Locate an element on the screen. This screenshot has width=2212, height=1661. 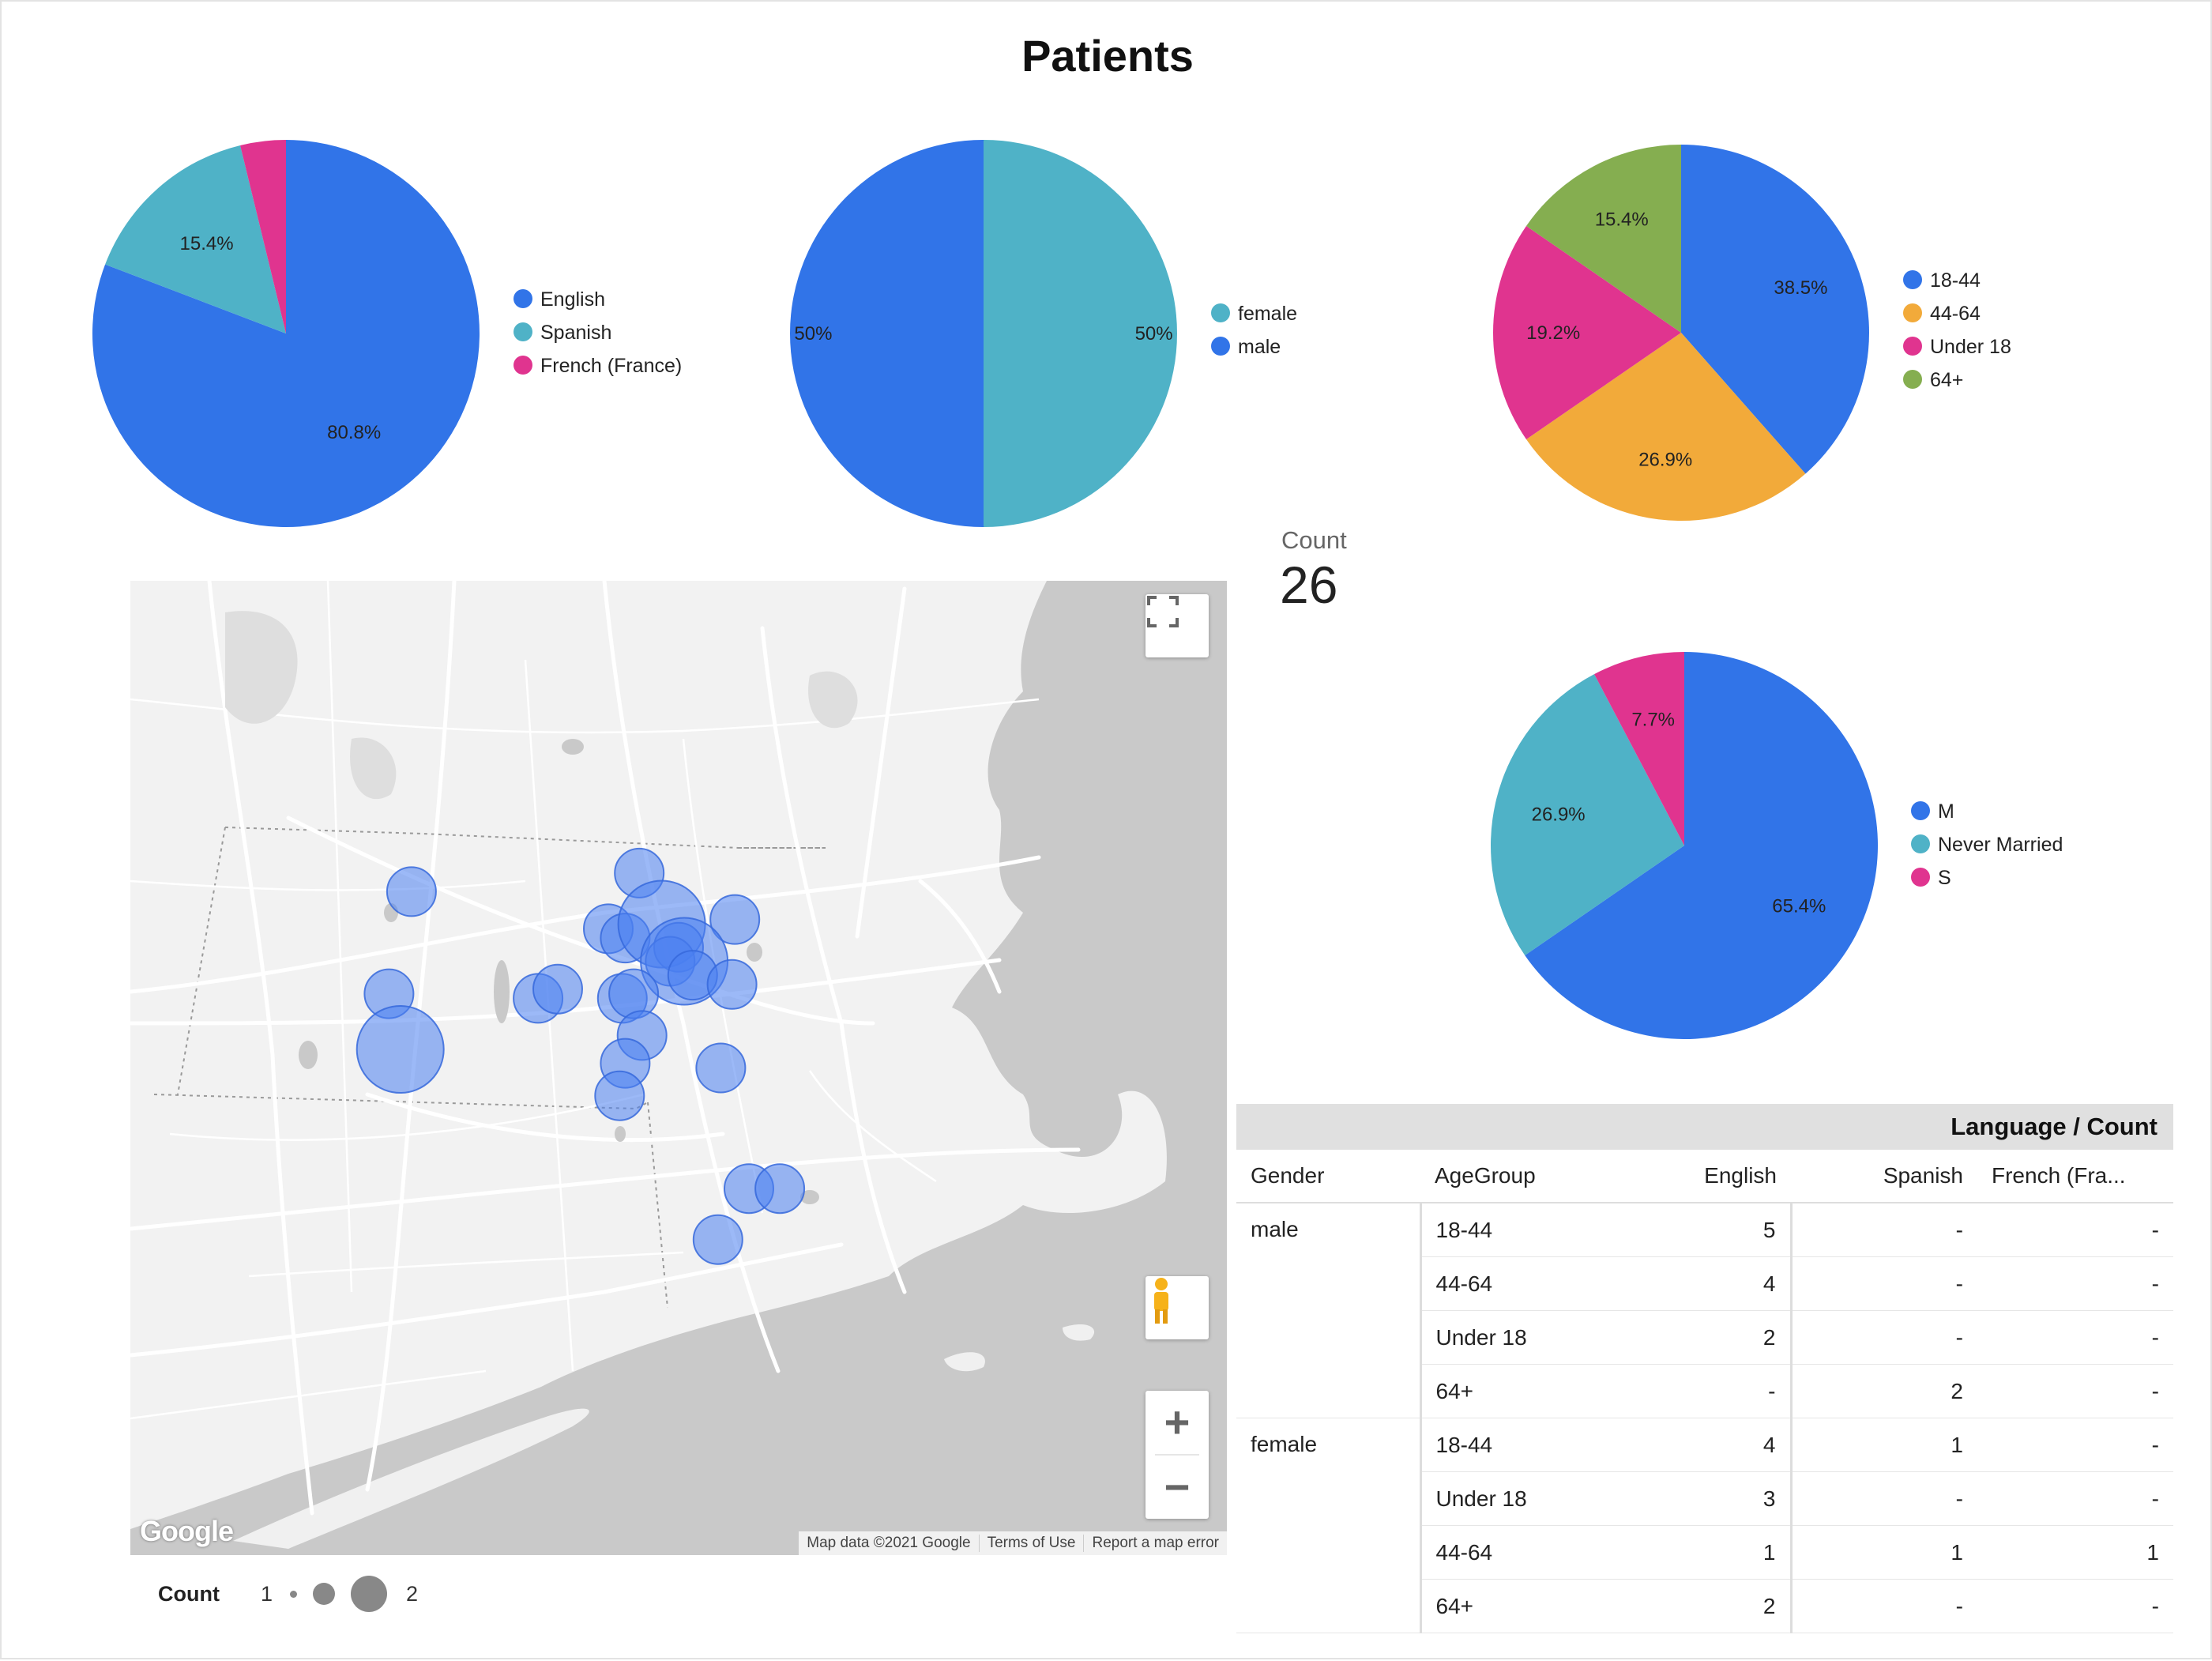
zoom-out-button: − is located at coordinates (1177, 1487).